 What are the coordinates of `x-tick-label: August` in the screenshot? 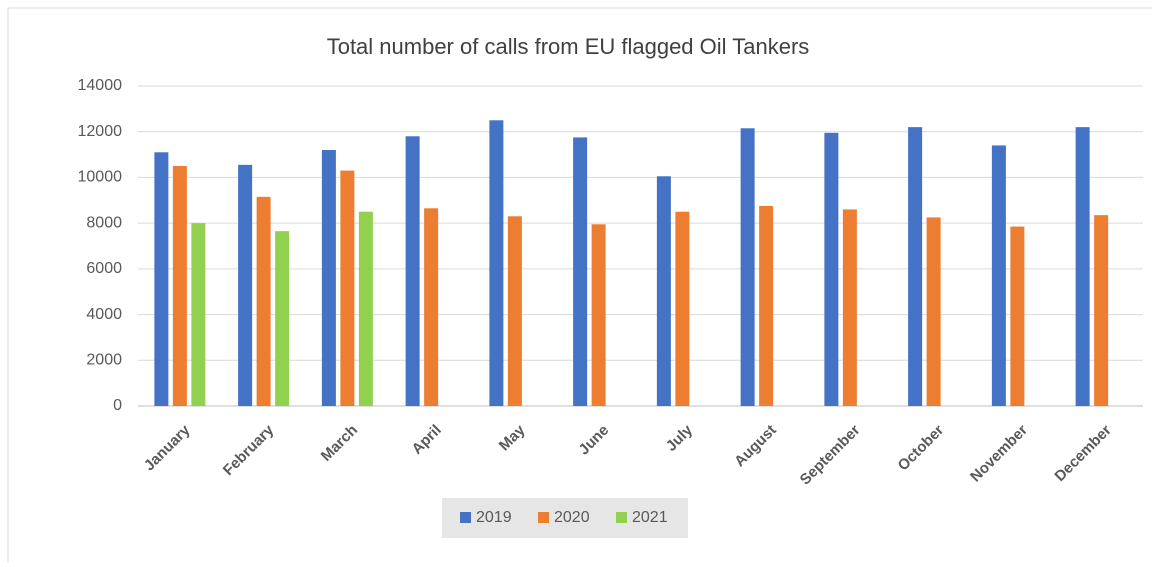 It's located at (755, 446).